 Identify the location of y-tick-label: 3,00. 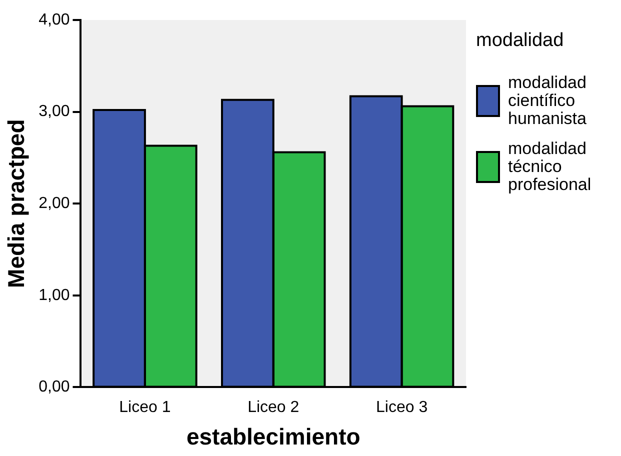
(54, 111).